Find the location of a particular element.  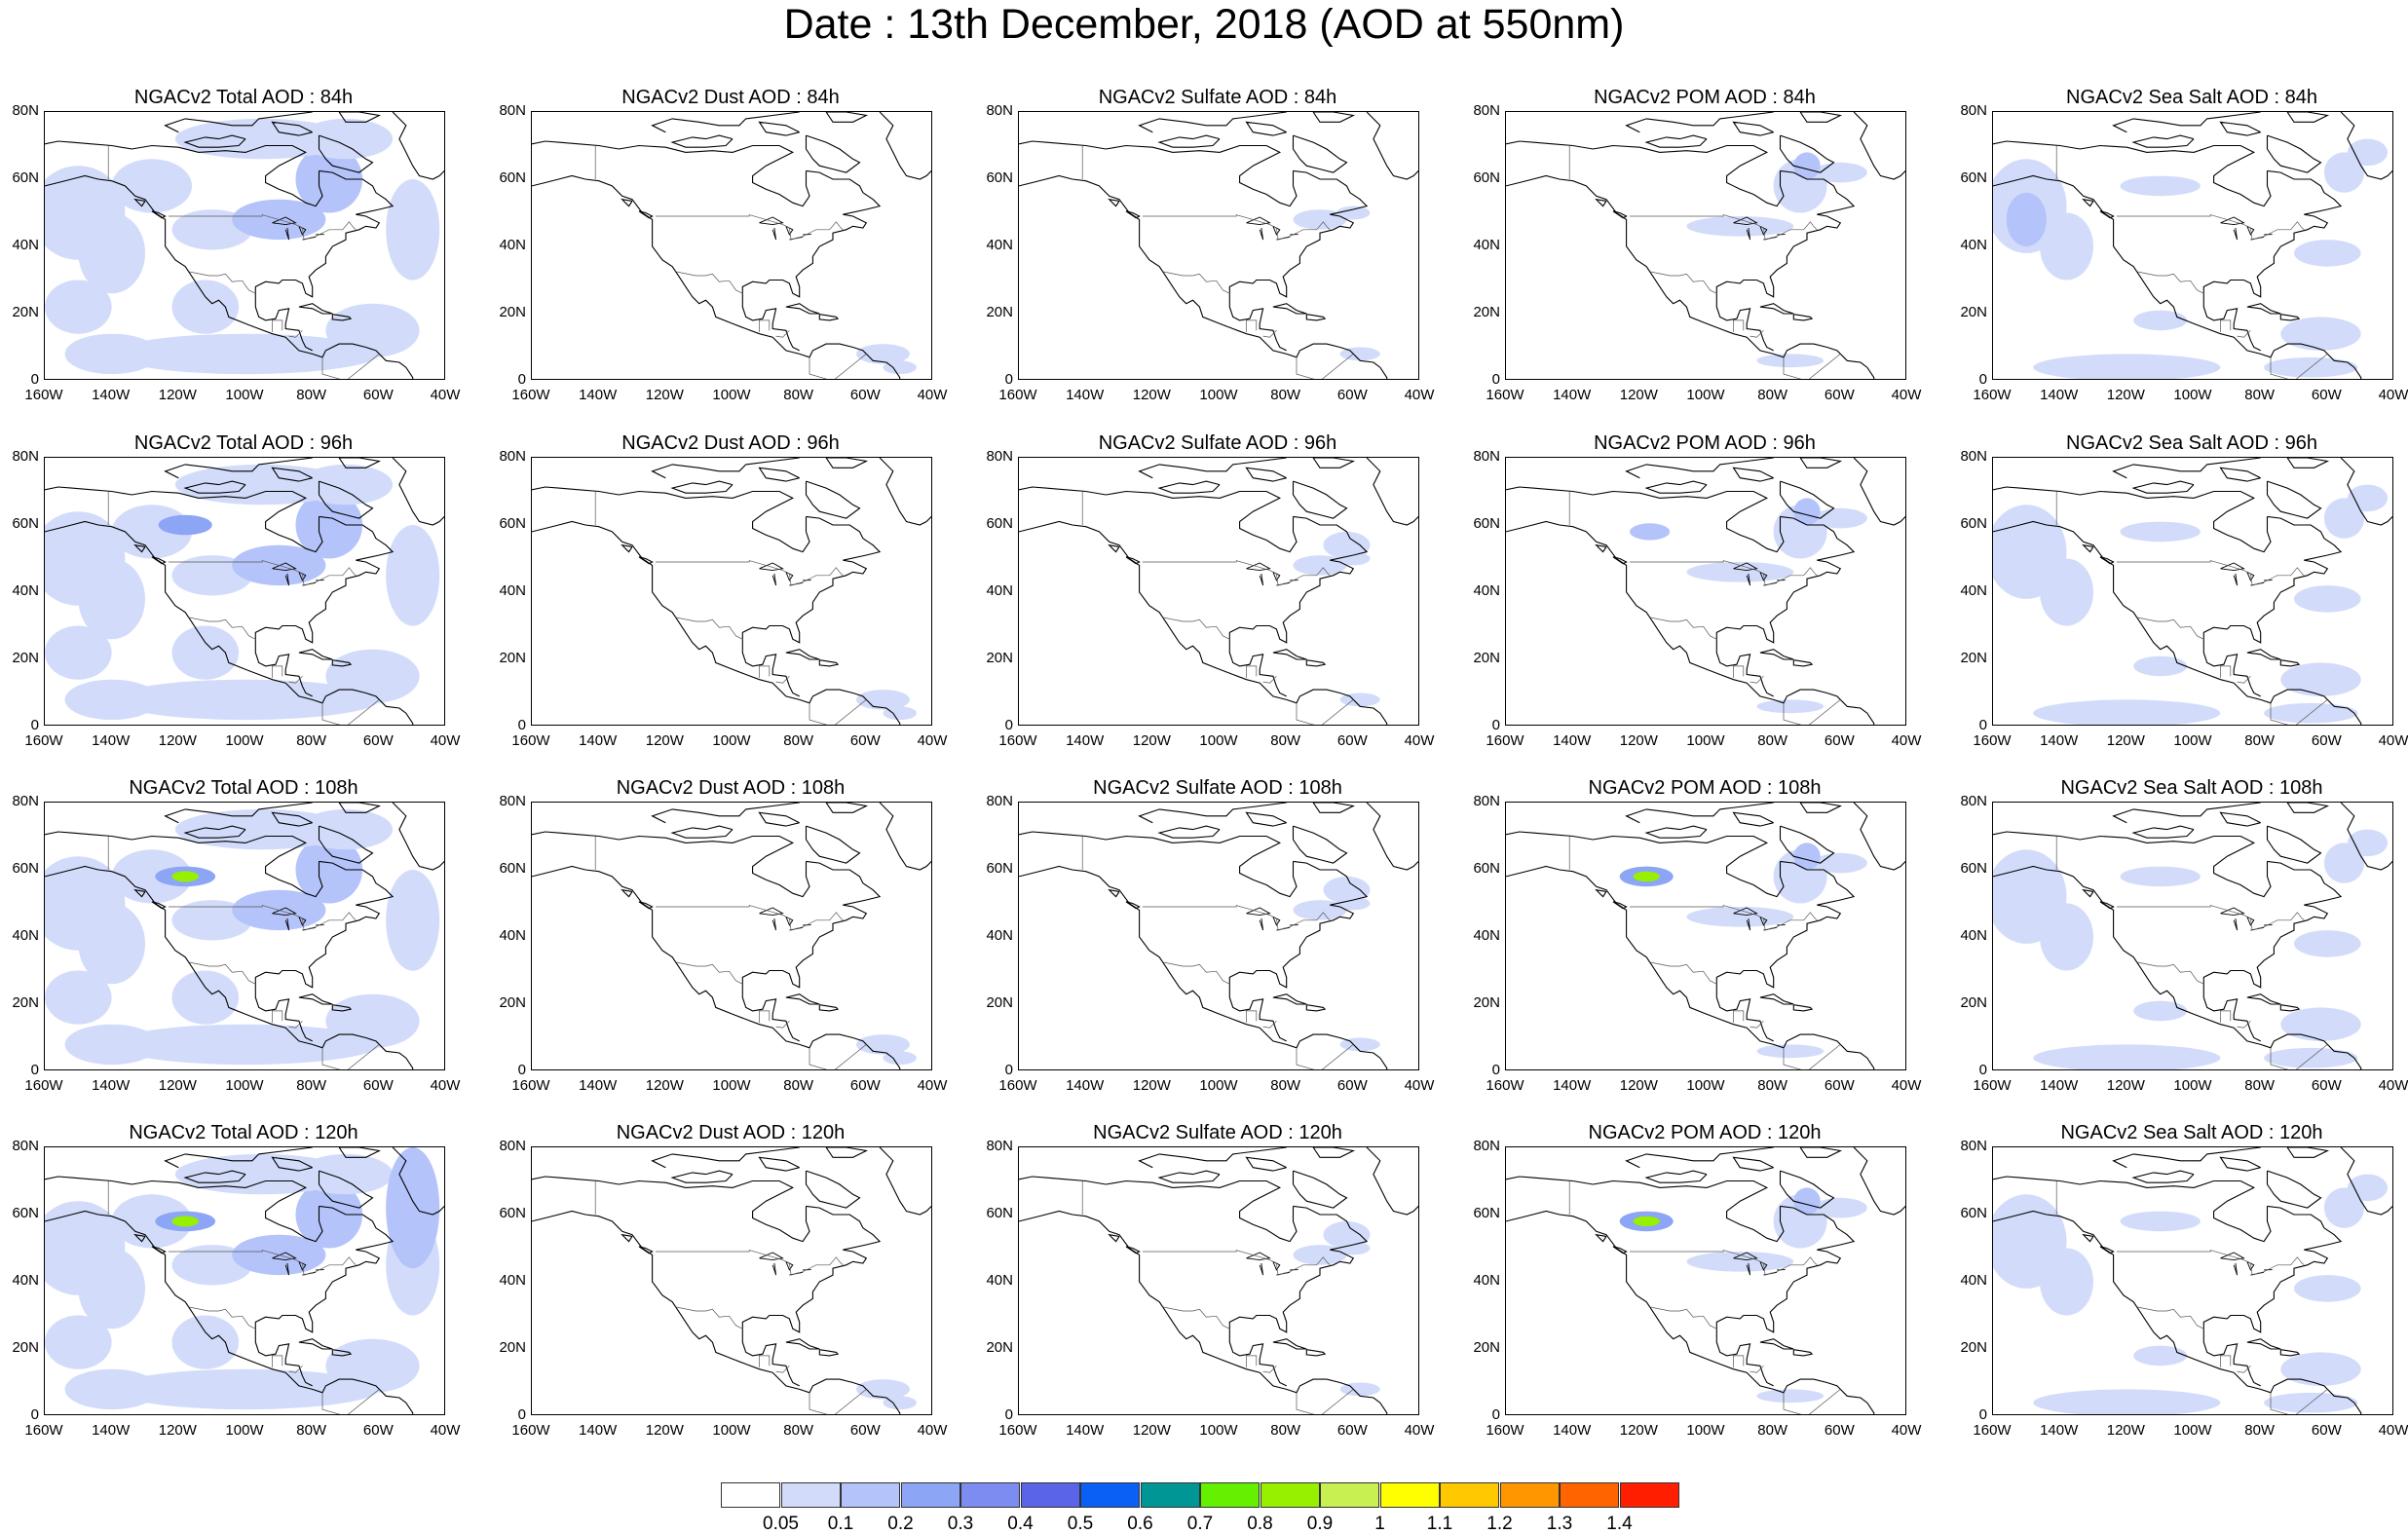

y-tick-label: 0 is located at coordinates (19, 1415).